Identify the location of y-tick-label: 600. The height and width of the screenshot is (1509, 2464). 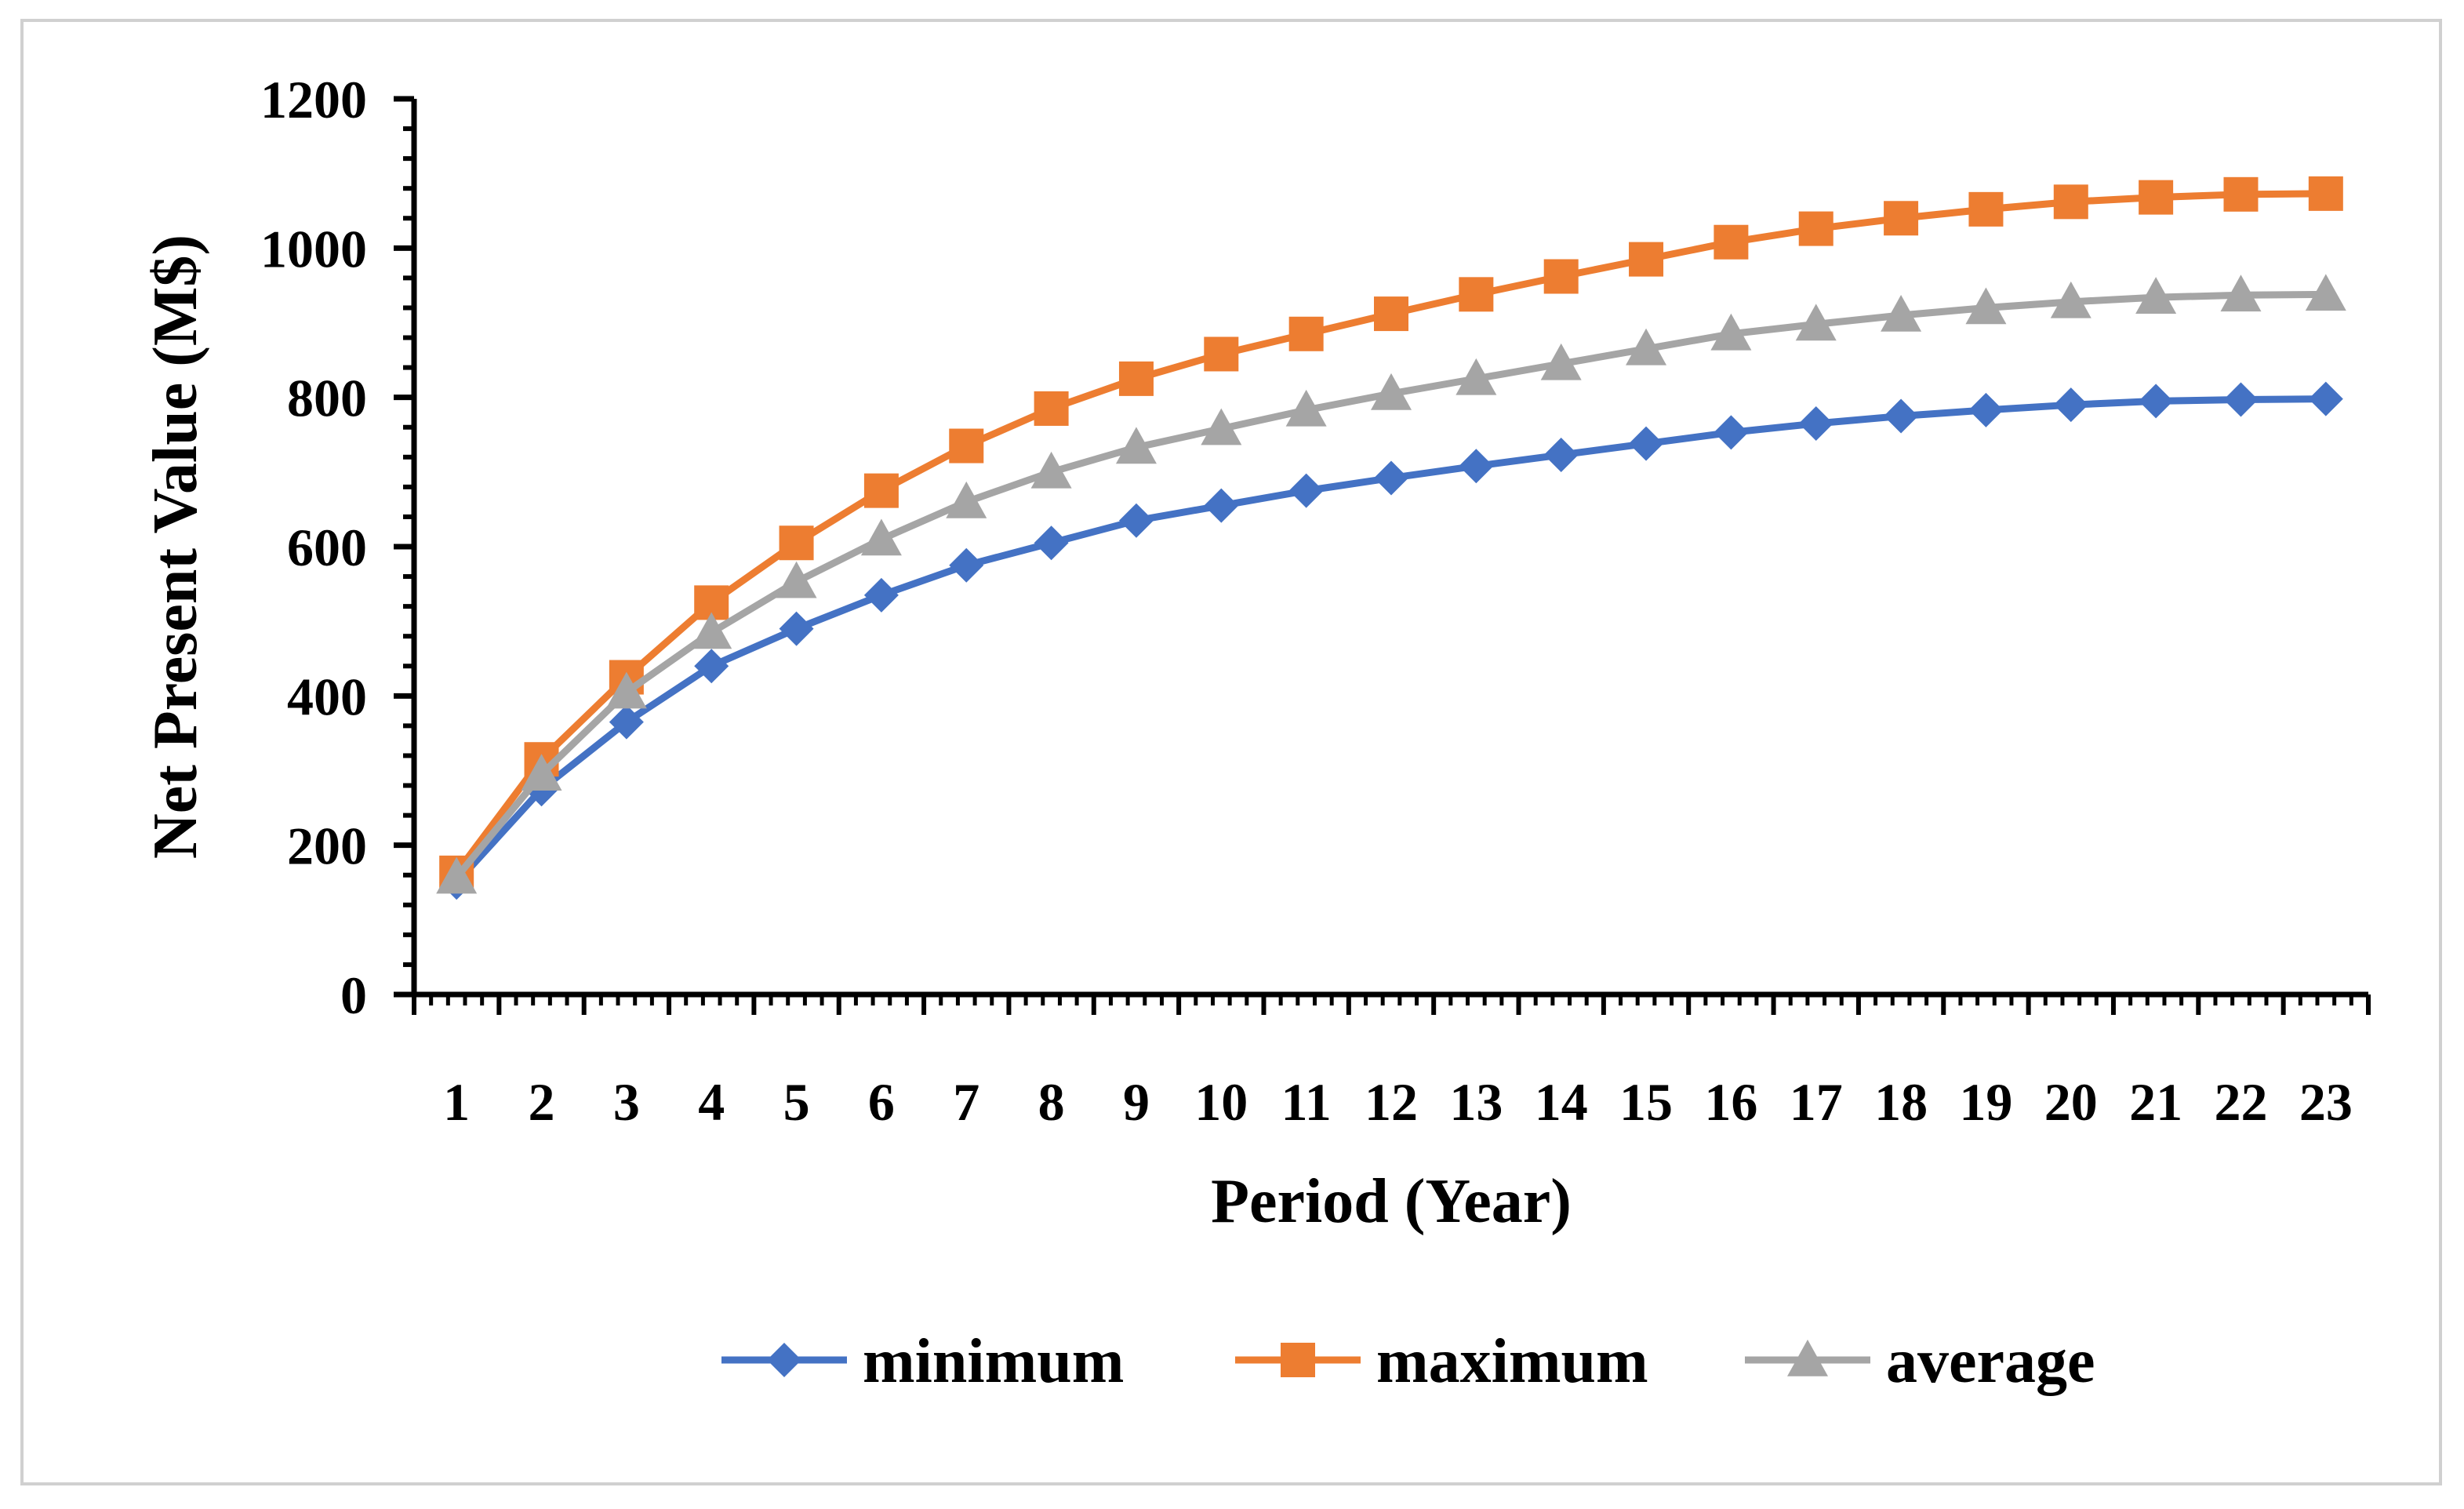
(327, 547).